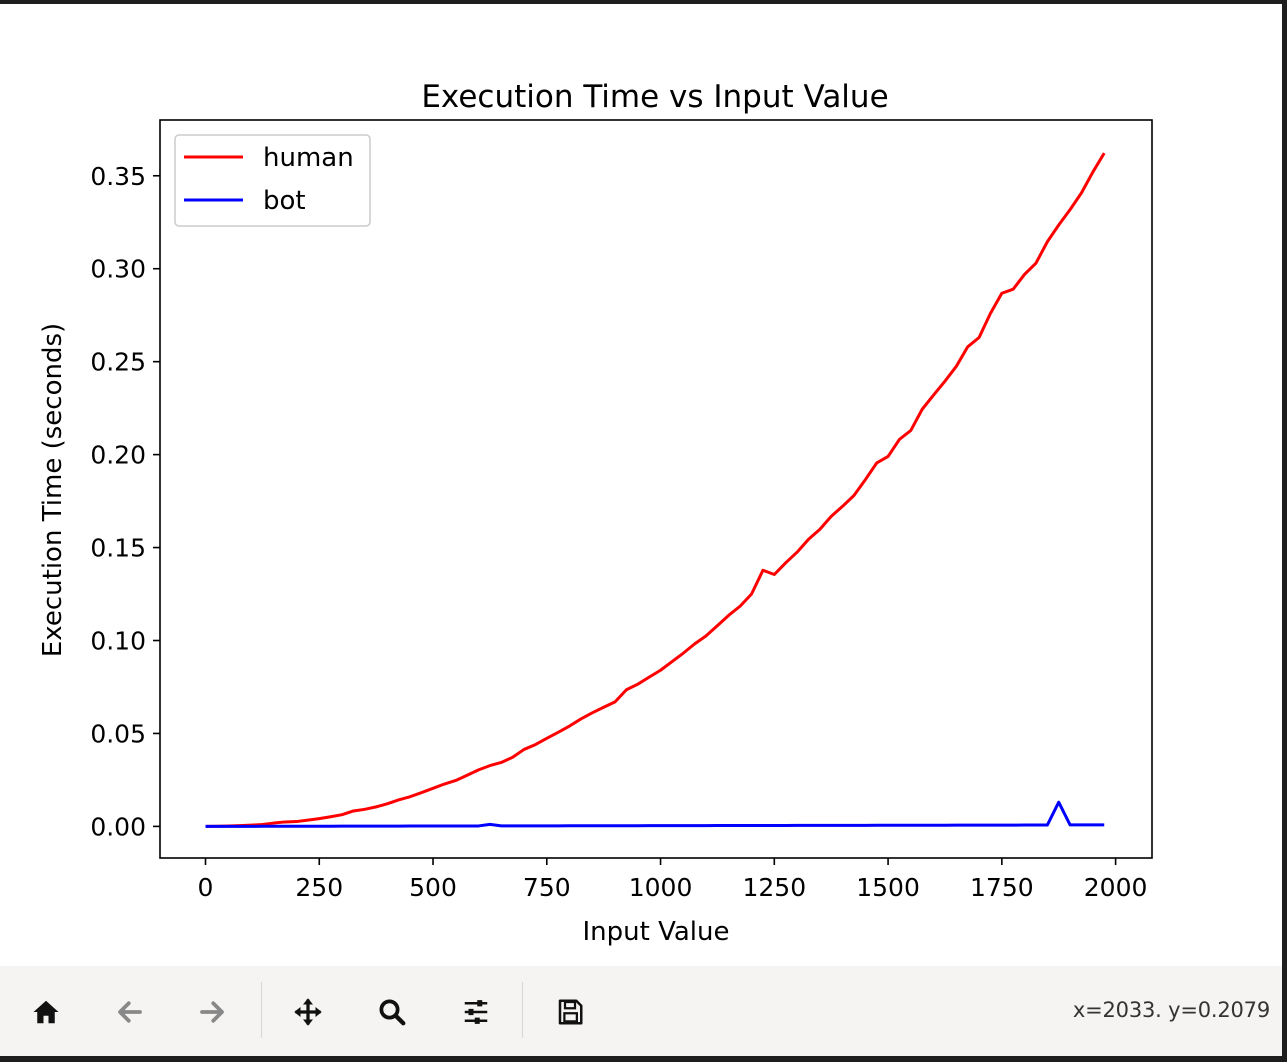  I want to click on back-arrow-icon, so click(130, 1012).